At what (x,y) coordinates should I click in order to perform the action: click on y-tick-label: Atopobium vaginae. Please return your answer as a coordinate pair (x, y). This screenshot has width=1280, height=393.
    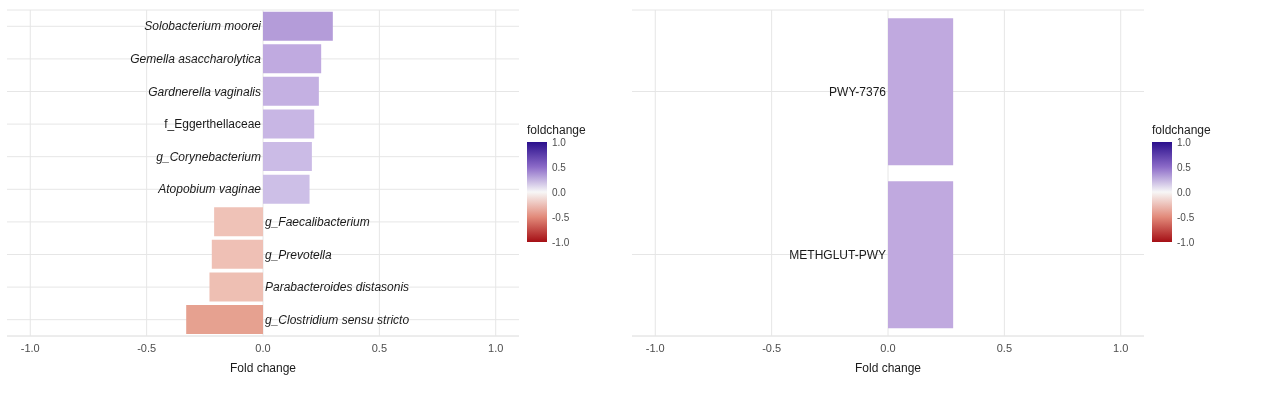
    Looking at the image, I should click on (209, 189).